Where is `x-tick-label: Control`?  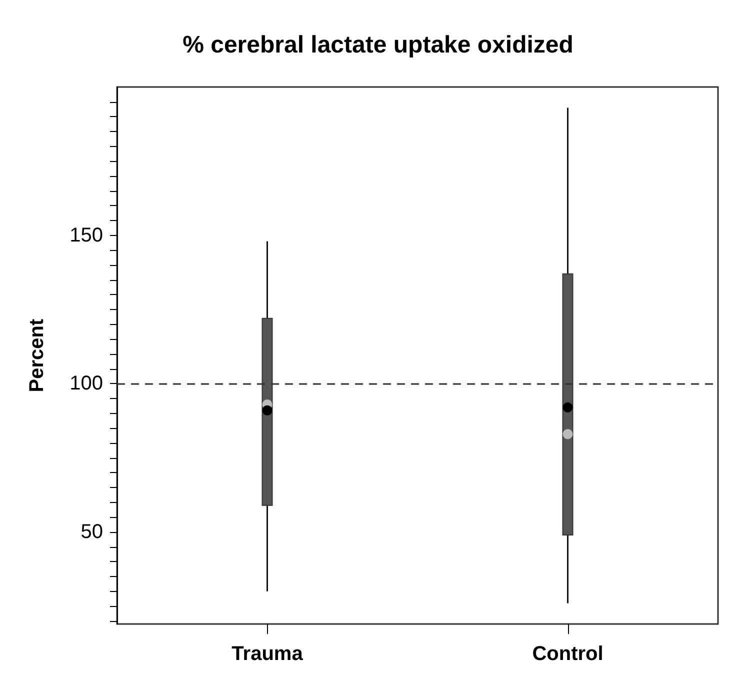 x-tick-label: Control is located at coordinates (568, 654).